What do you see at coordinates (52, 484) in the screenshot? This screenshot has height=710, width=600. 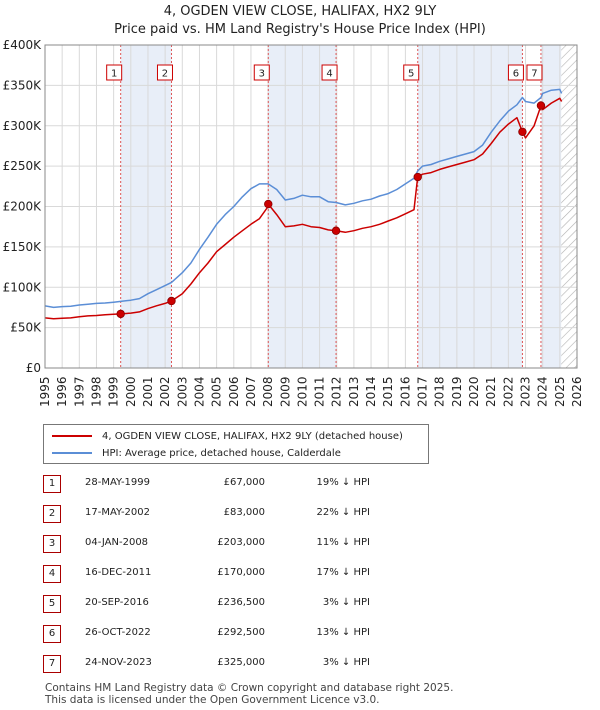 I see `sale-number-badge: 1` at bounding box center [52, 484].